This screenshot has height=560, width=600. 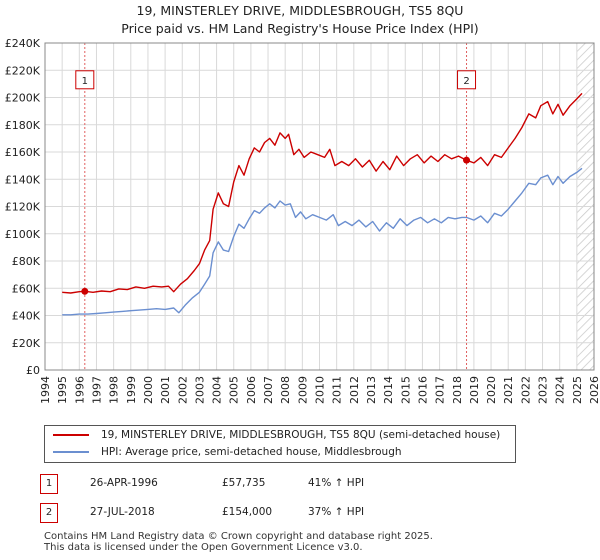 I want to click on x-tick-label: 2021, so click(x=508, y=390).